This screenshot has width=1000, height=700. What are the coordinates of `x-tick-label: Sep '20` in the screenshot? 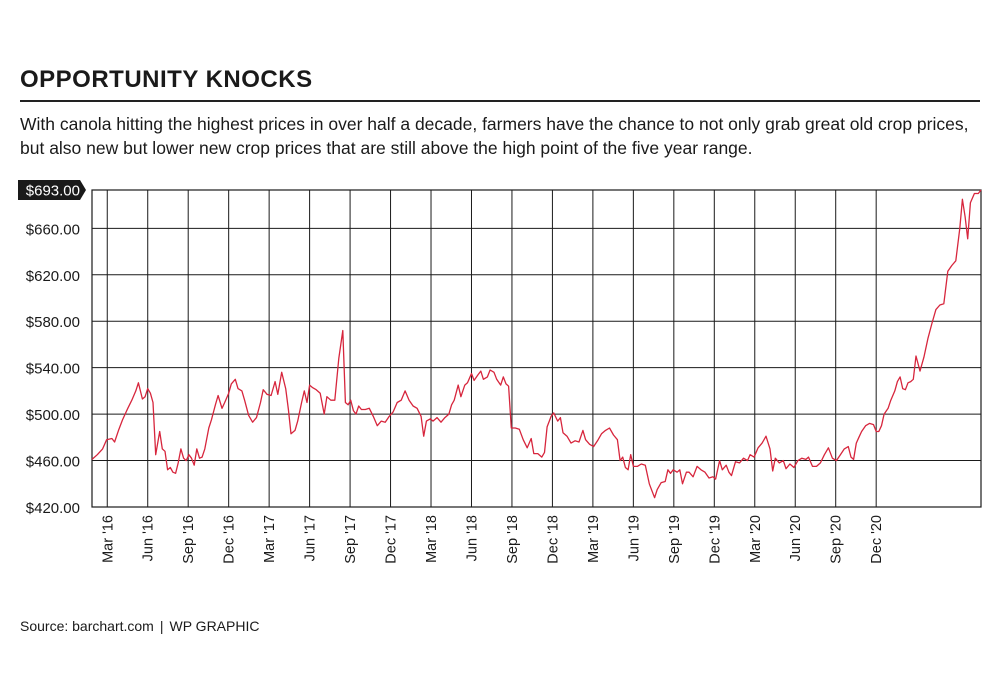 It's located at (837, 539).